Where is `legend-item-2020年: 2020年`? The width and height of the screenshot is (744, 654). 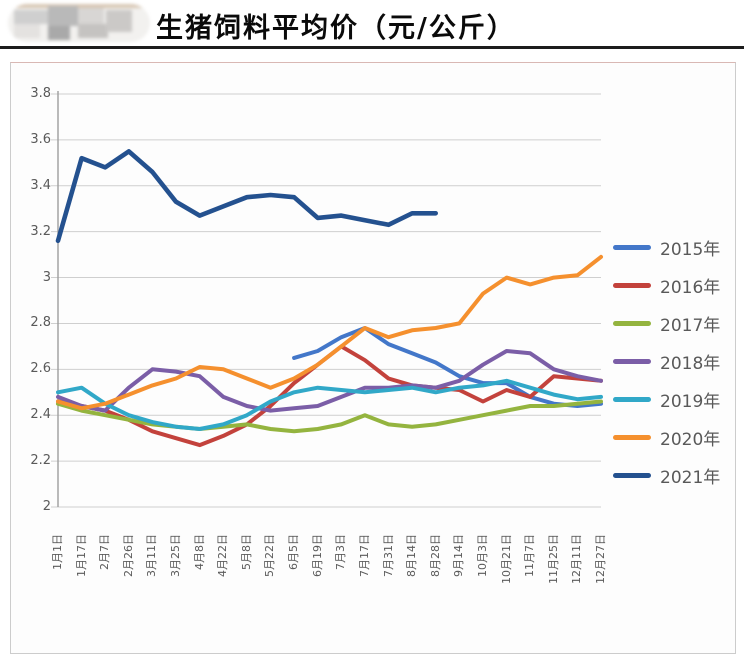
legend-item-2020年: 2020年 is located at coordinates (667, 437).